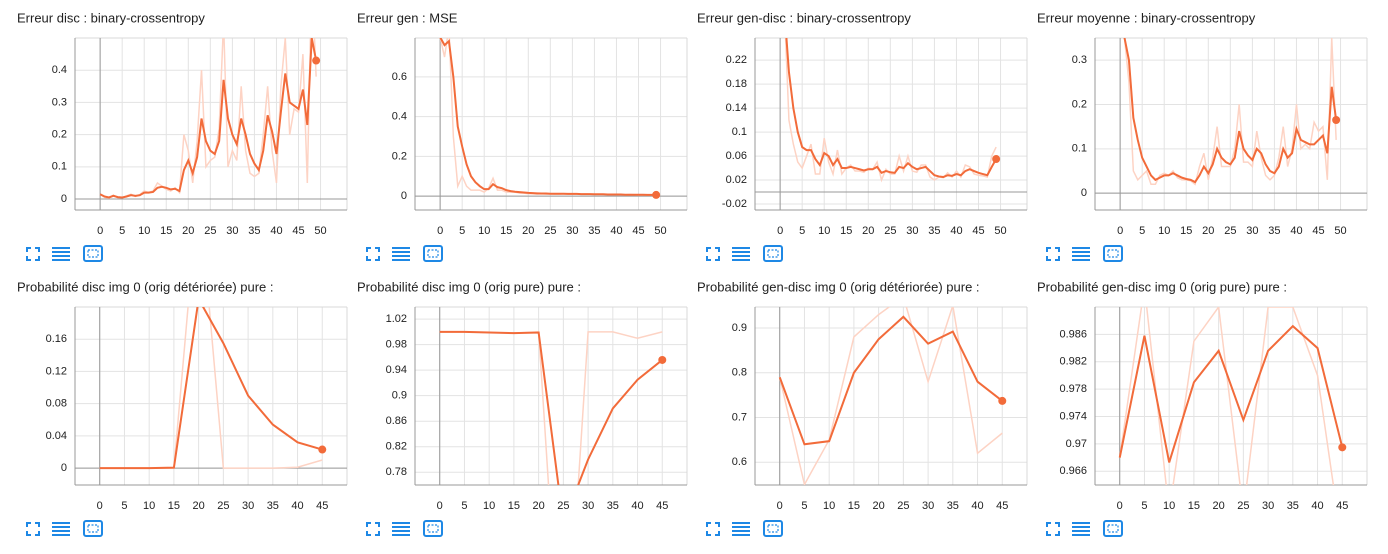  What do you see at coordinates (1073, 389) in the screenshot?
I see `y-tick-label: 0.978` at bounding box center [1073, 389].